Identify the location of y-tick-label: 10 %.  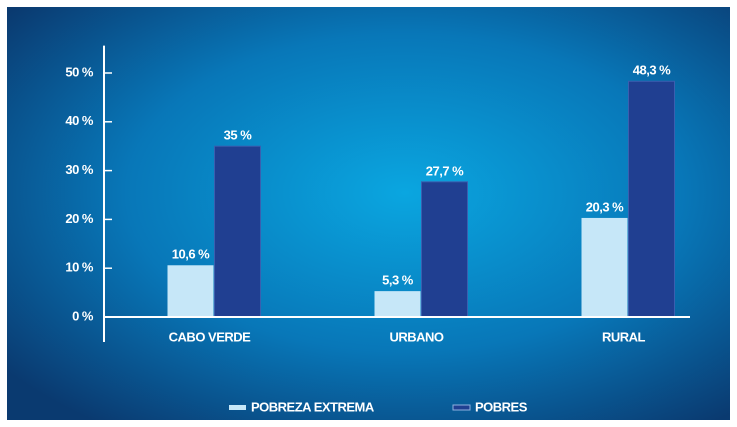
(79, 267).